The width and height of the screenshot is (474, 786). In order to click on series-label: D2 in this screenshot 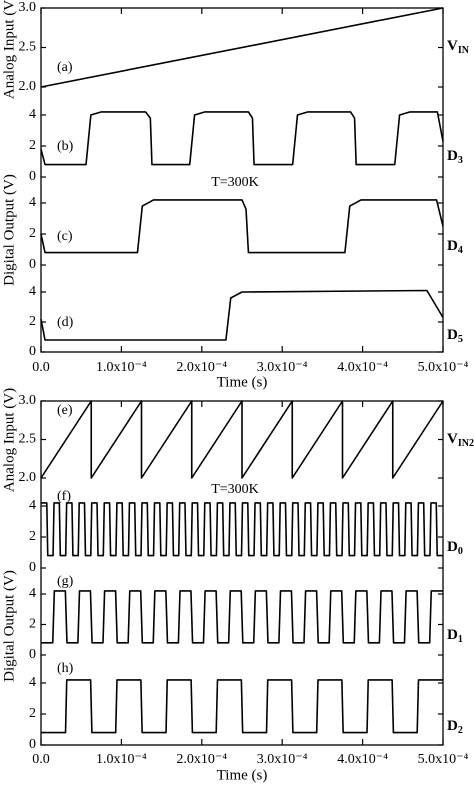, I will do `click(455, 727)`.